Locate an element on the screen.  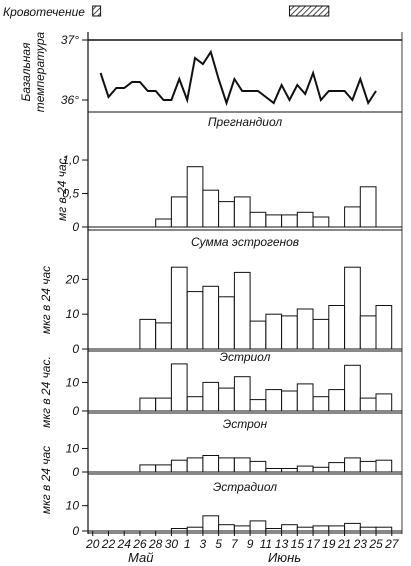
bleeding-periods is located at coordinates (211, 11).